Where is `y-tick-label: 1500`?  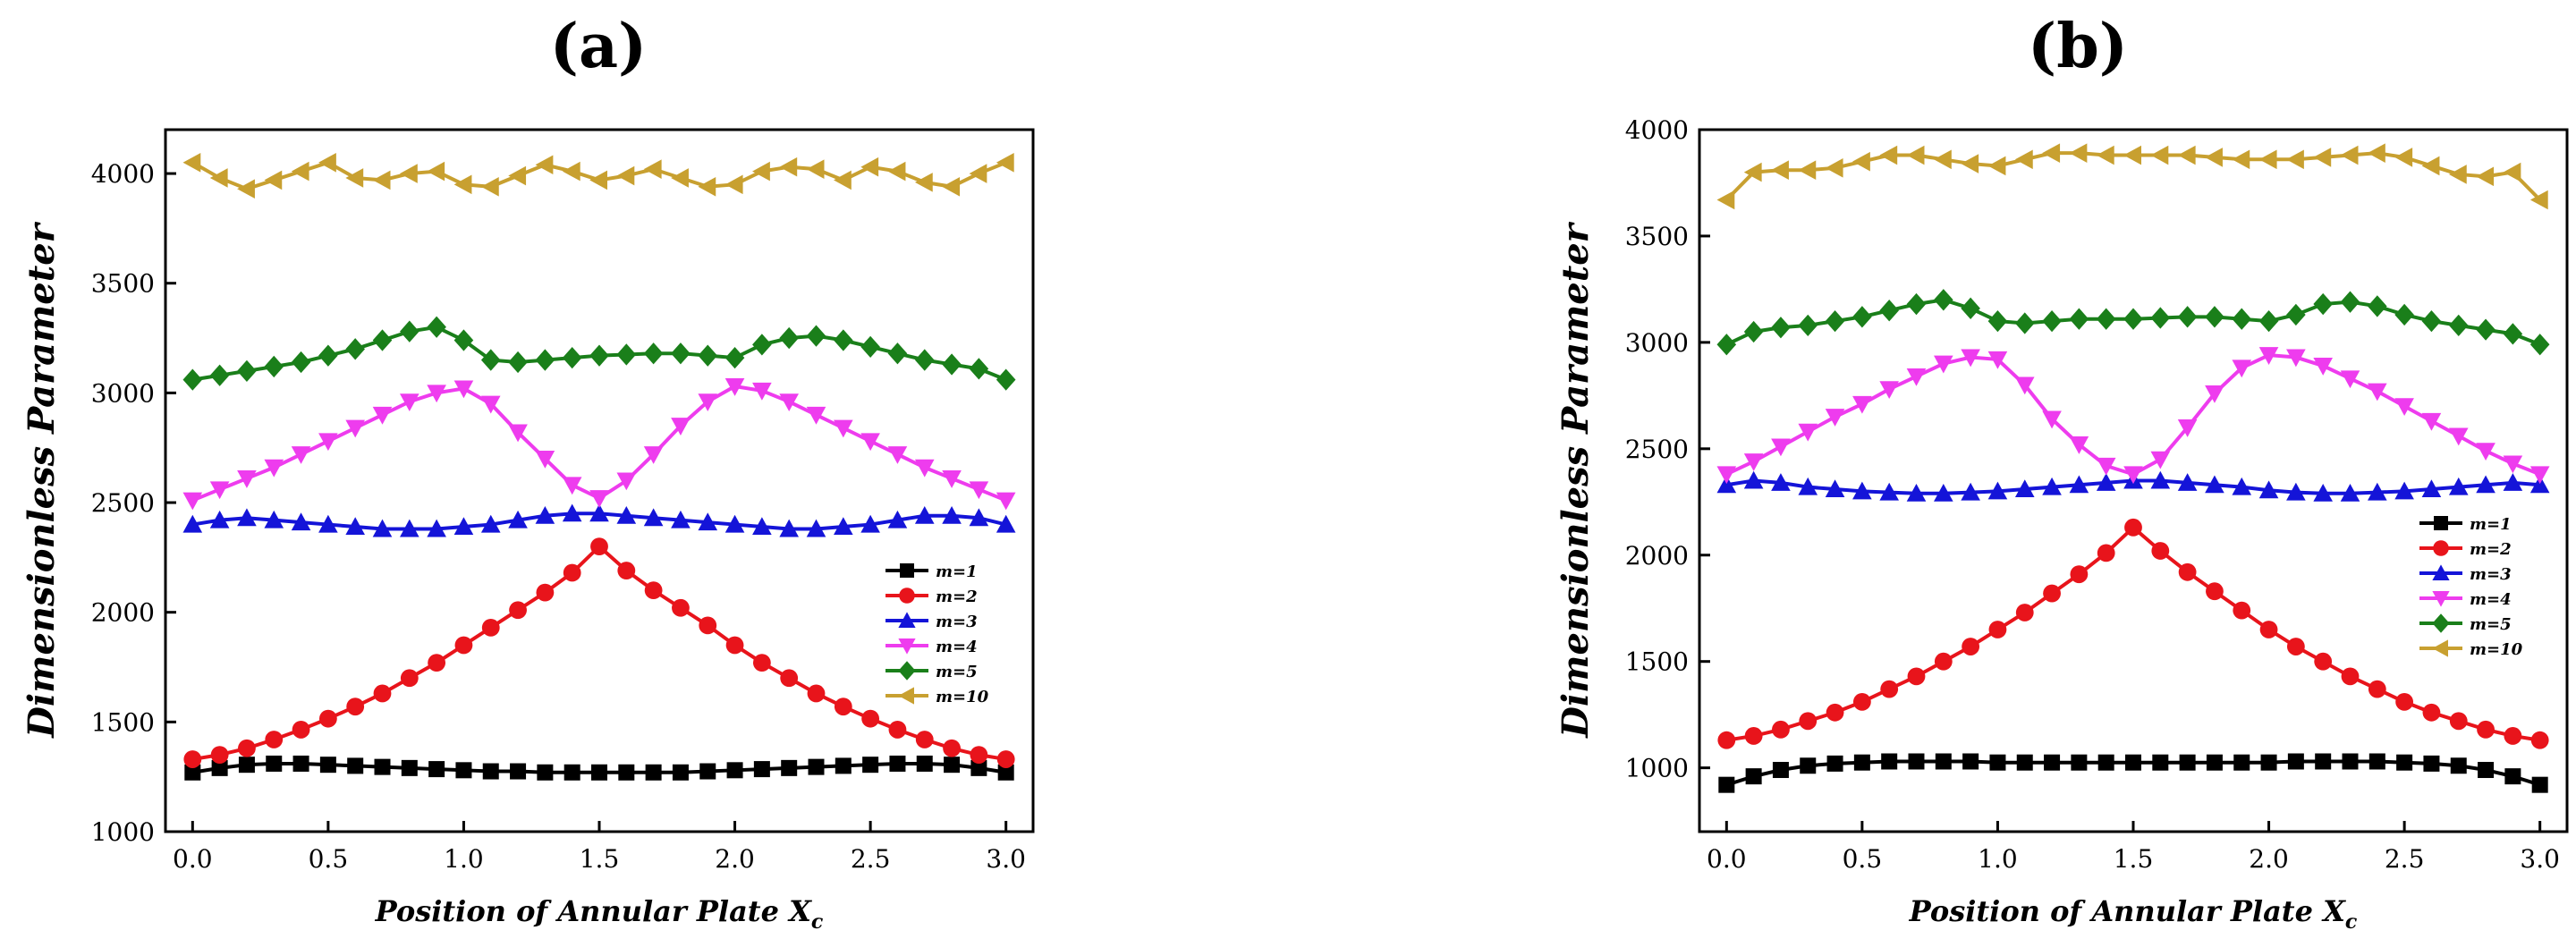 y-tick-label: 1500 is located at coordinates (1657, 662).